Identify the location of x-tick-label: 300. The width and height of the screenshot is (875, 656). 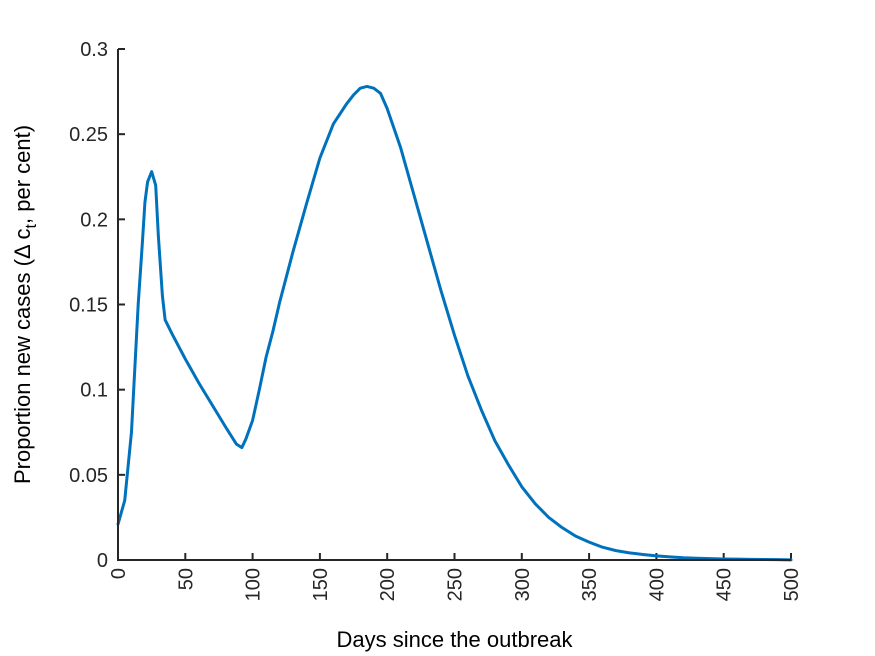
(523, 584).